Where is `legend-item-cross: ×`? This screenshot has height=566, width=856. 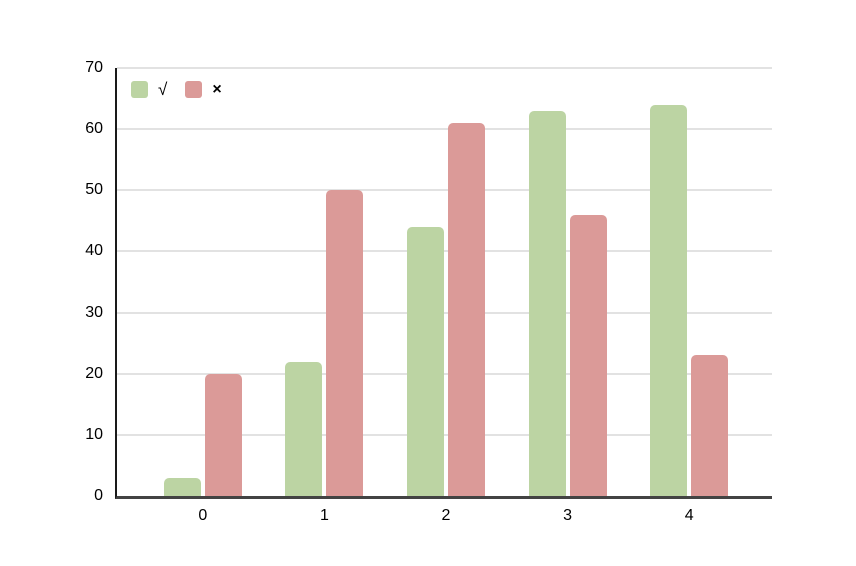
legend-item-cross: × is located at coordinates (203, 89).